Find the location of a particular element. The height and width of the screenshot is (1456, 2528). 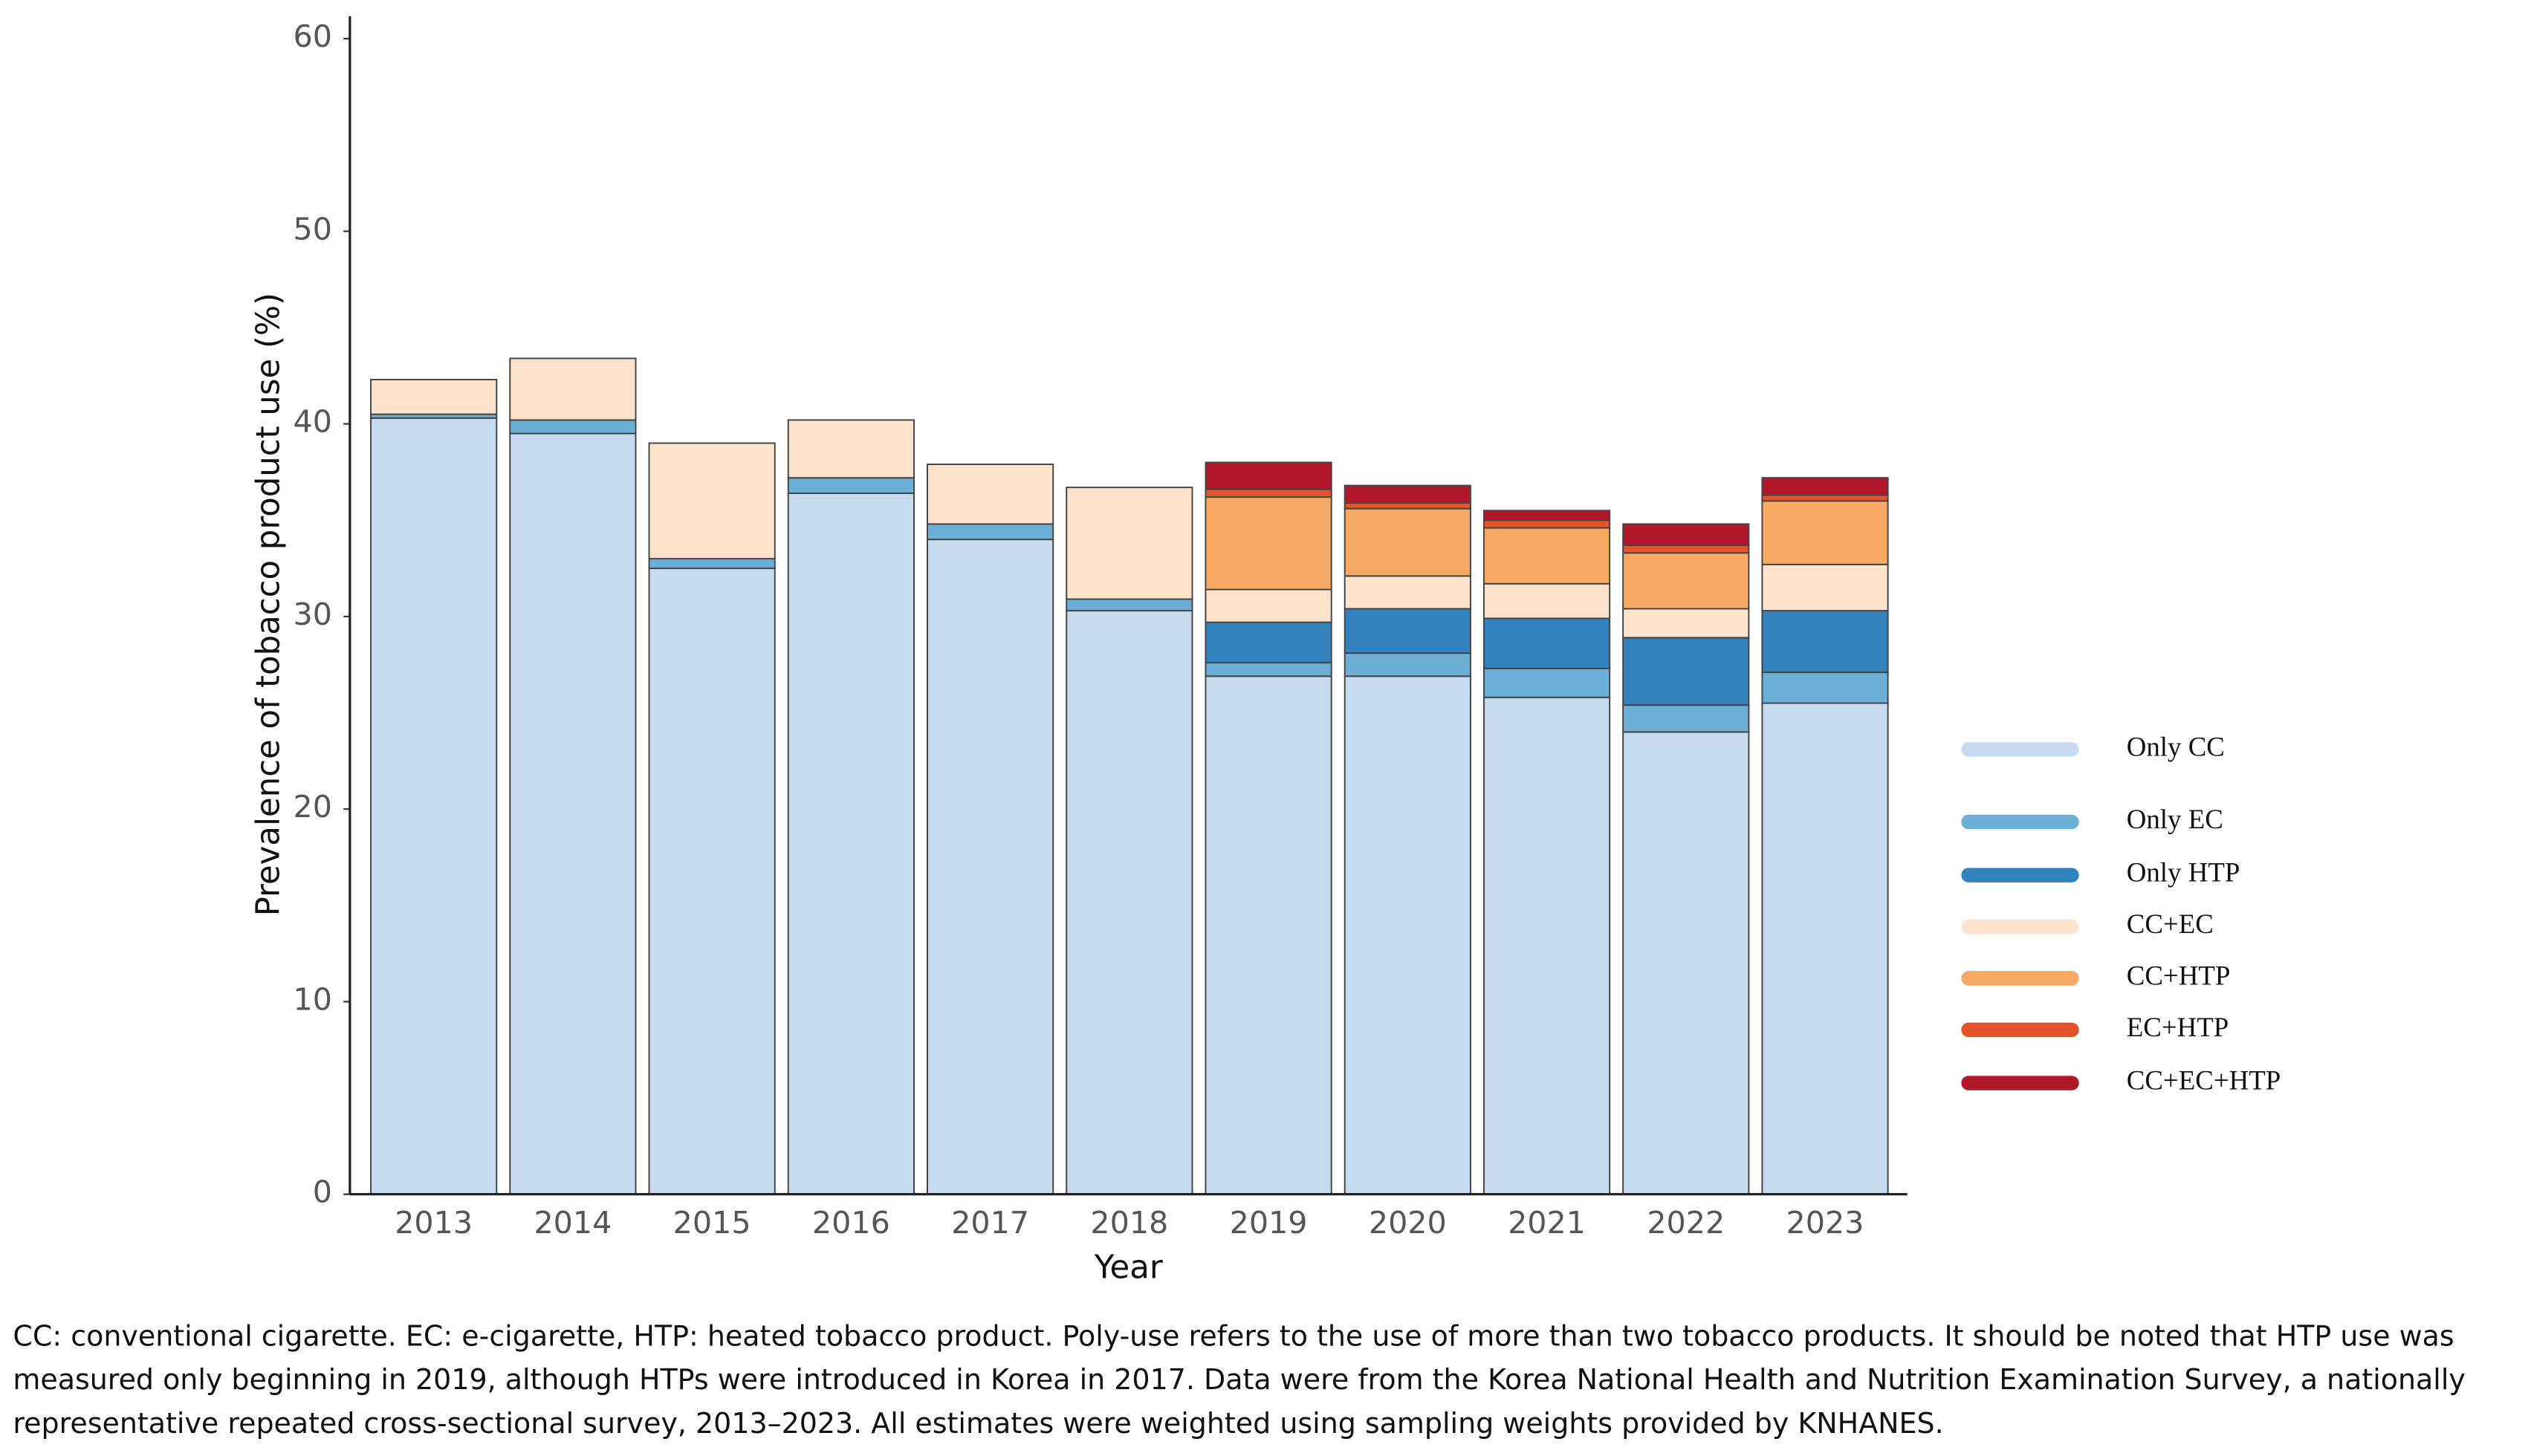

y-tick-label: 30 is located at coordinates (313, 615).